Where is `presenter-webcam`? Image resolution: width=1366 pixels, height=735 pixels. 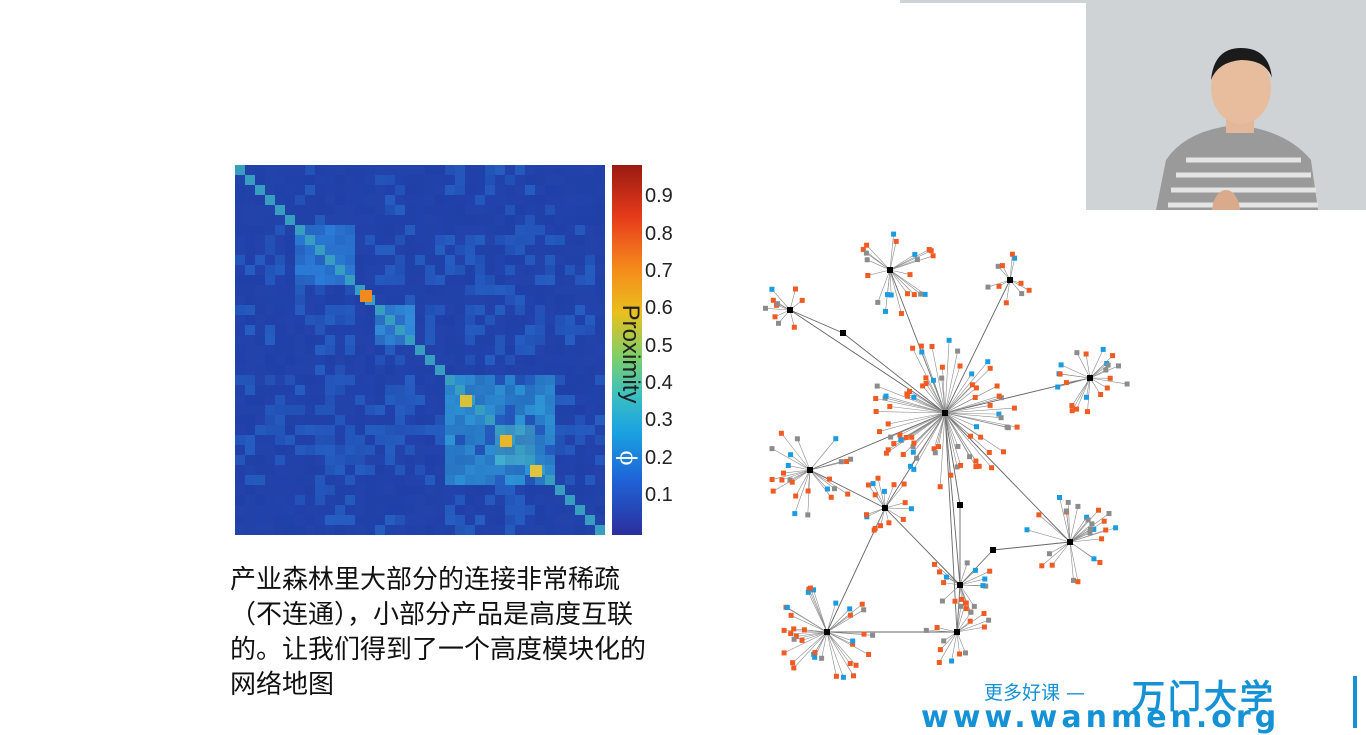 presenter-webcam is located at coordinates (1226, 105).